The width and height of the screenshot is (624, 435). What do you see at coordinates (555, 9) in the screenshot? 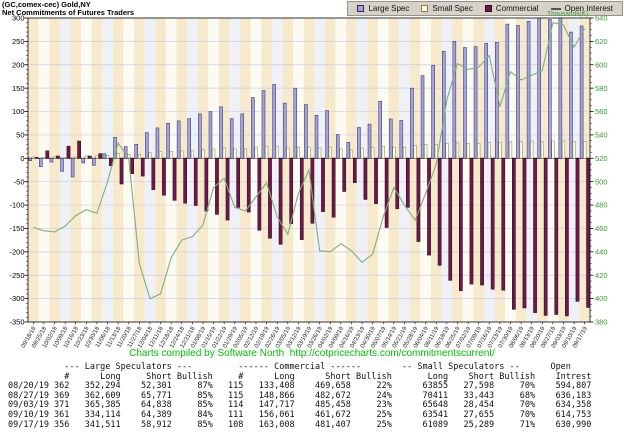
I see `open-interest-line-swatch-icon` at bounding box center [555, 9].